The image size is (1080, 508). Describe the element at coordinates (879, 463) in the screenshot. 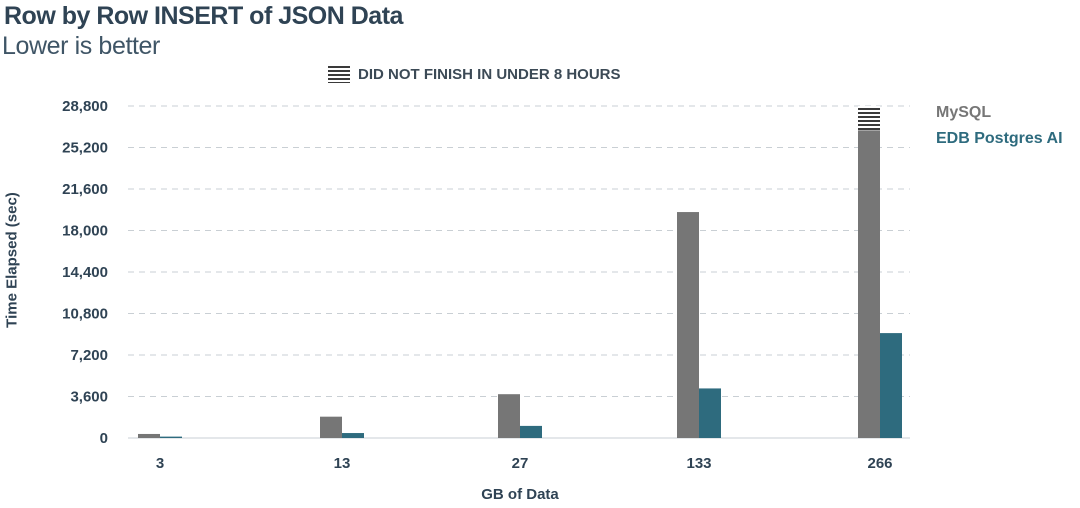

I see `x-tick-label: 266` at that location.